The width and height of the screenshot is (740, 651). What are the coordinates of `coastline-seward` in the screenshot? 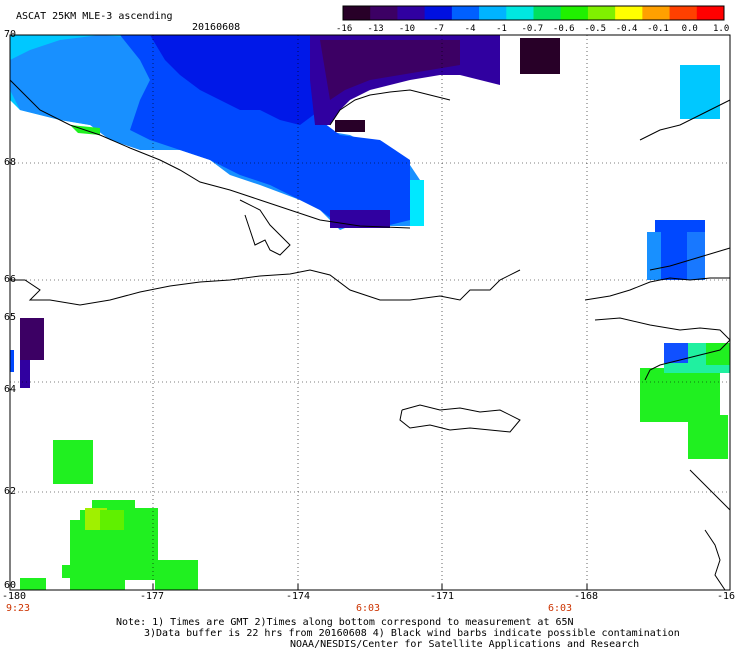 It's located at (657, 289).